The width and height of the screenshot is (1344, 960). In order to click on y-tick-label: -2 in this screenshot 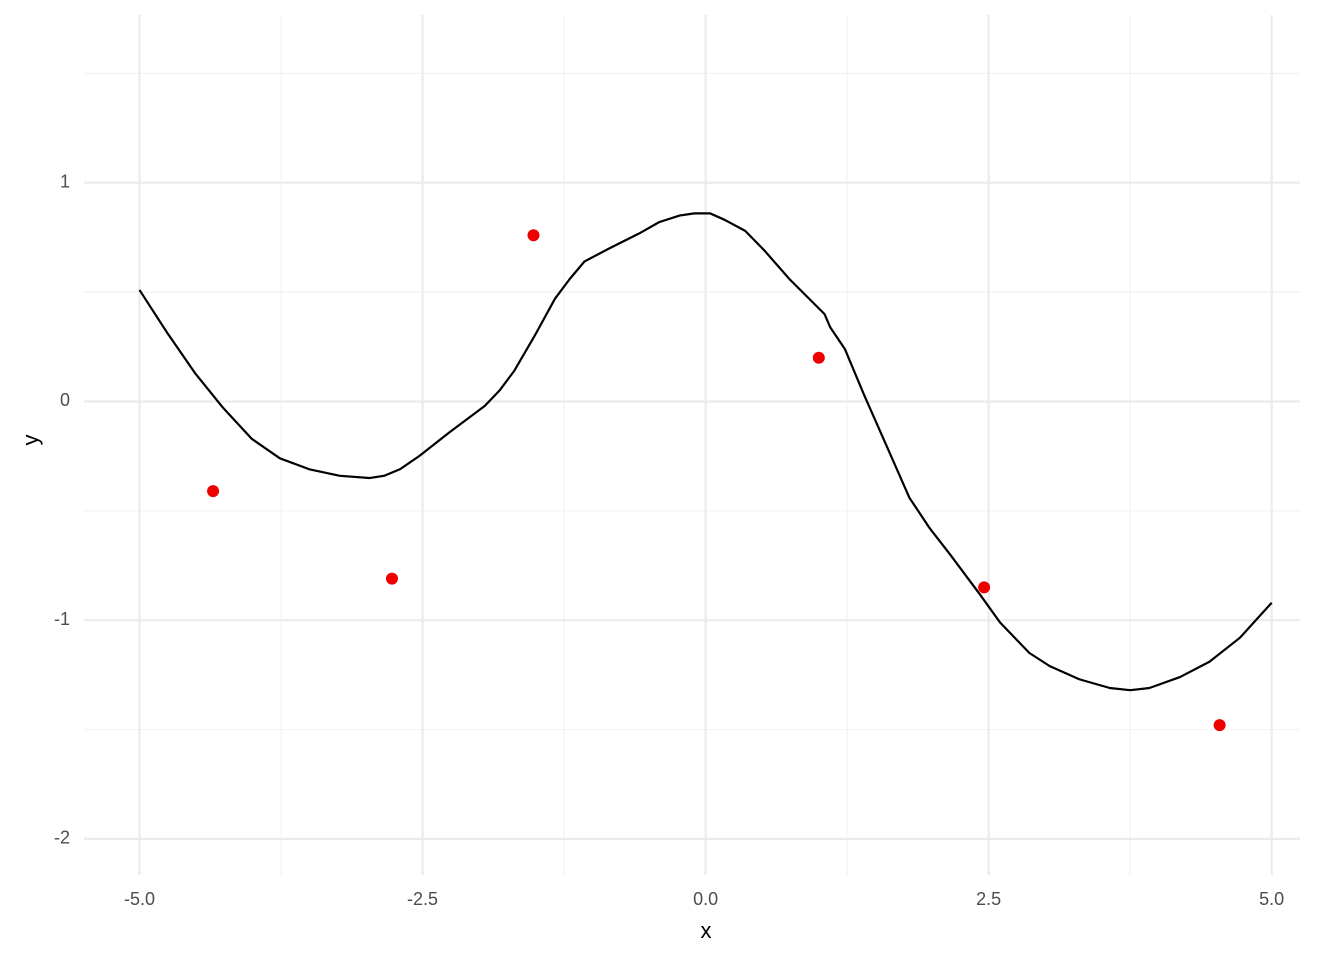, I will do `click(62, 838)`.